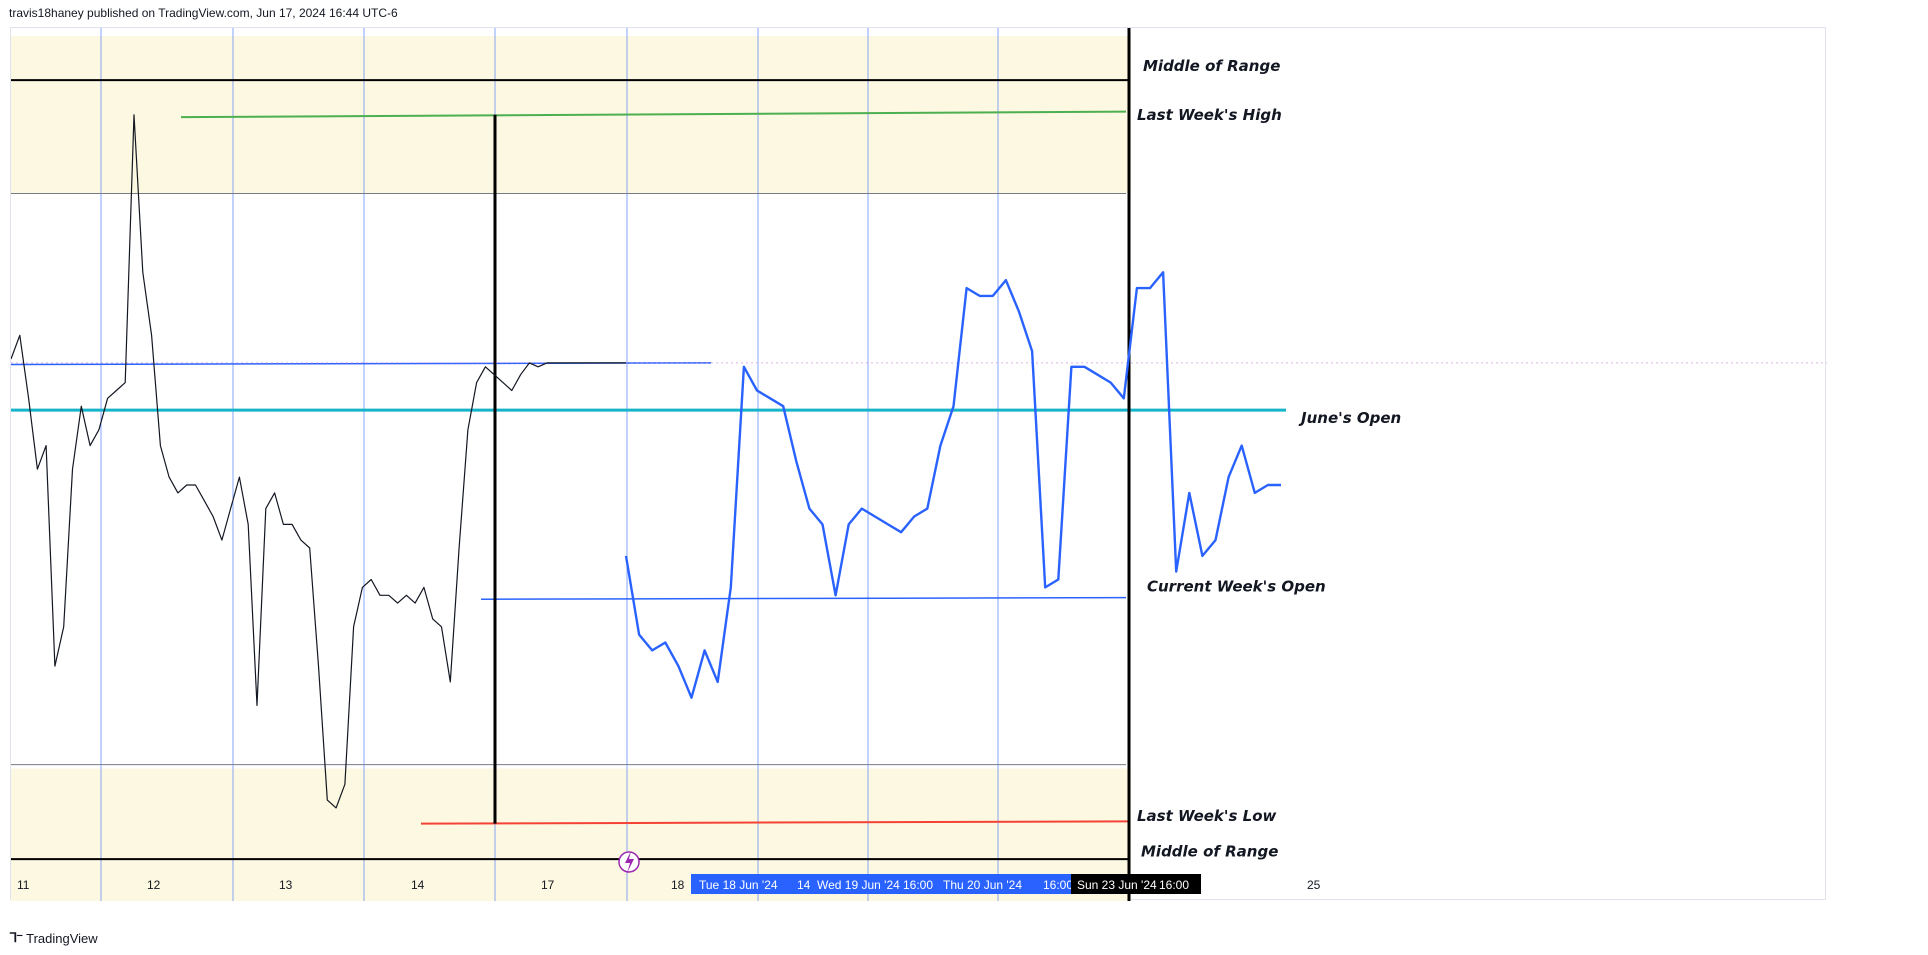 Image resolution: width=1928 pixels, height=955 pixels. I want to click on footer-brand: ⅂⁻ TradingView, so click(54, 938).